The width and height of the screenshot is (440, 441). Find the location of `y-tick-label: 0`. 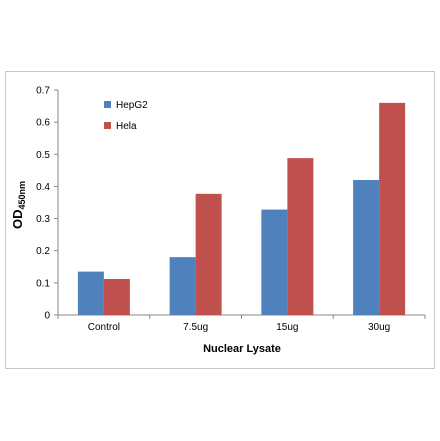

y-tick-label: 0 is located at coordinates (47, 316).